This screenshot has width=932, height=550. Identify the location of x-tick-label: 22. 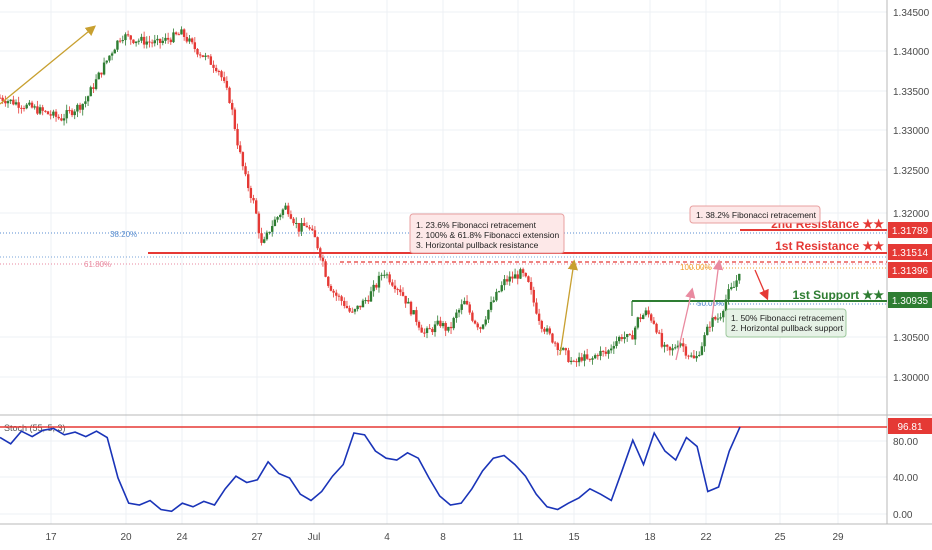
(706, 537).